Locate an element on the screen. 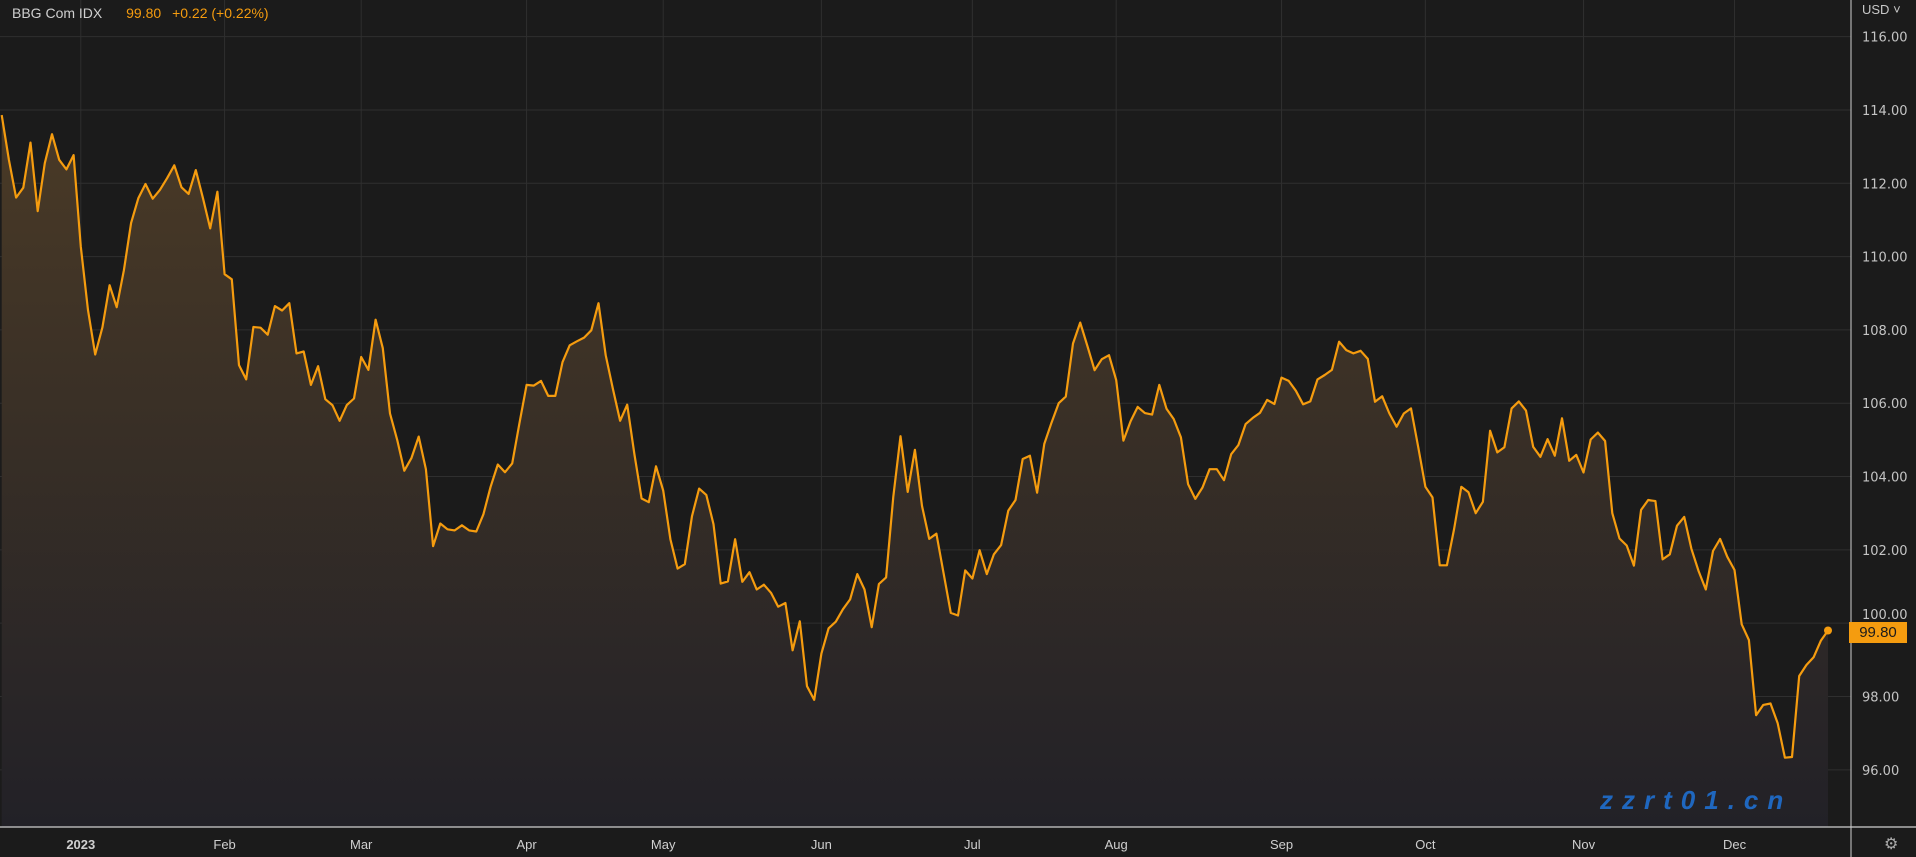  y-tick-label: 96.00 is located at coordinates (1880, 771).